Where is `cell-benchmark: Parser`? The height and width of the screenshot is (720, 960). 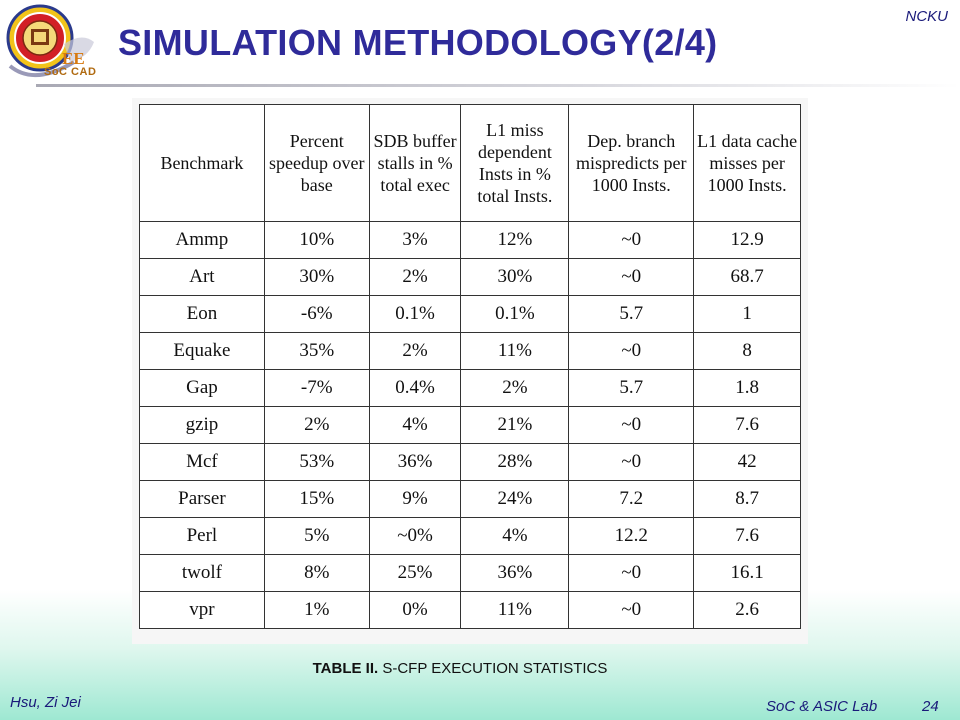
cell-benchmark: Parser is located at coordinates (202, 499).